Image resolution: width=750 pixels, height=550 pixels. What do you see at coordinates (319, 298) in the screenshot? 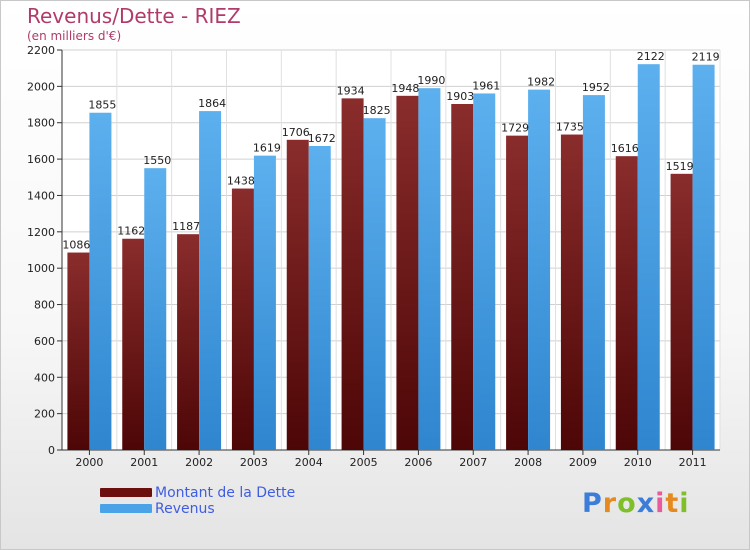
I see `bar-revenus-2004` at bounding box center [319, 298].